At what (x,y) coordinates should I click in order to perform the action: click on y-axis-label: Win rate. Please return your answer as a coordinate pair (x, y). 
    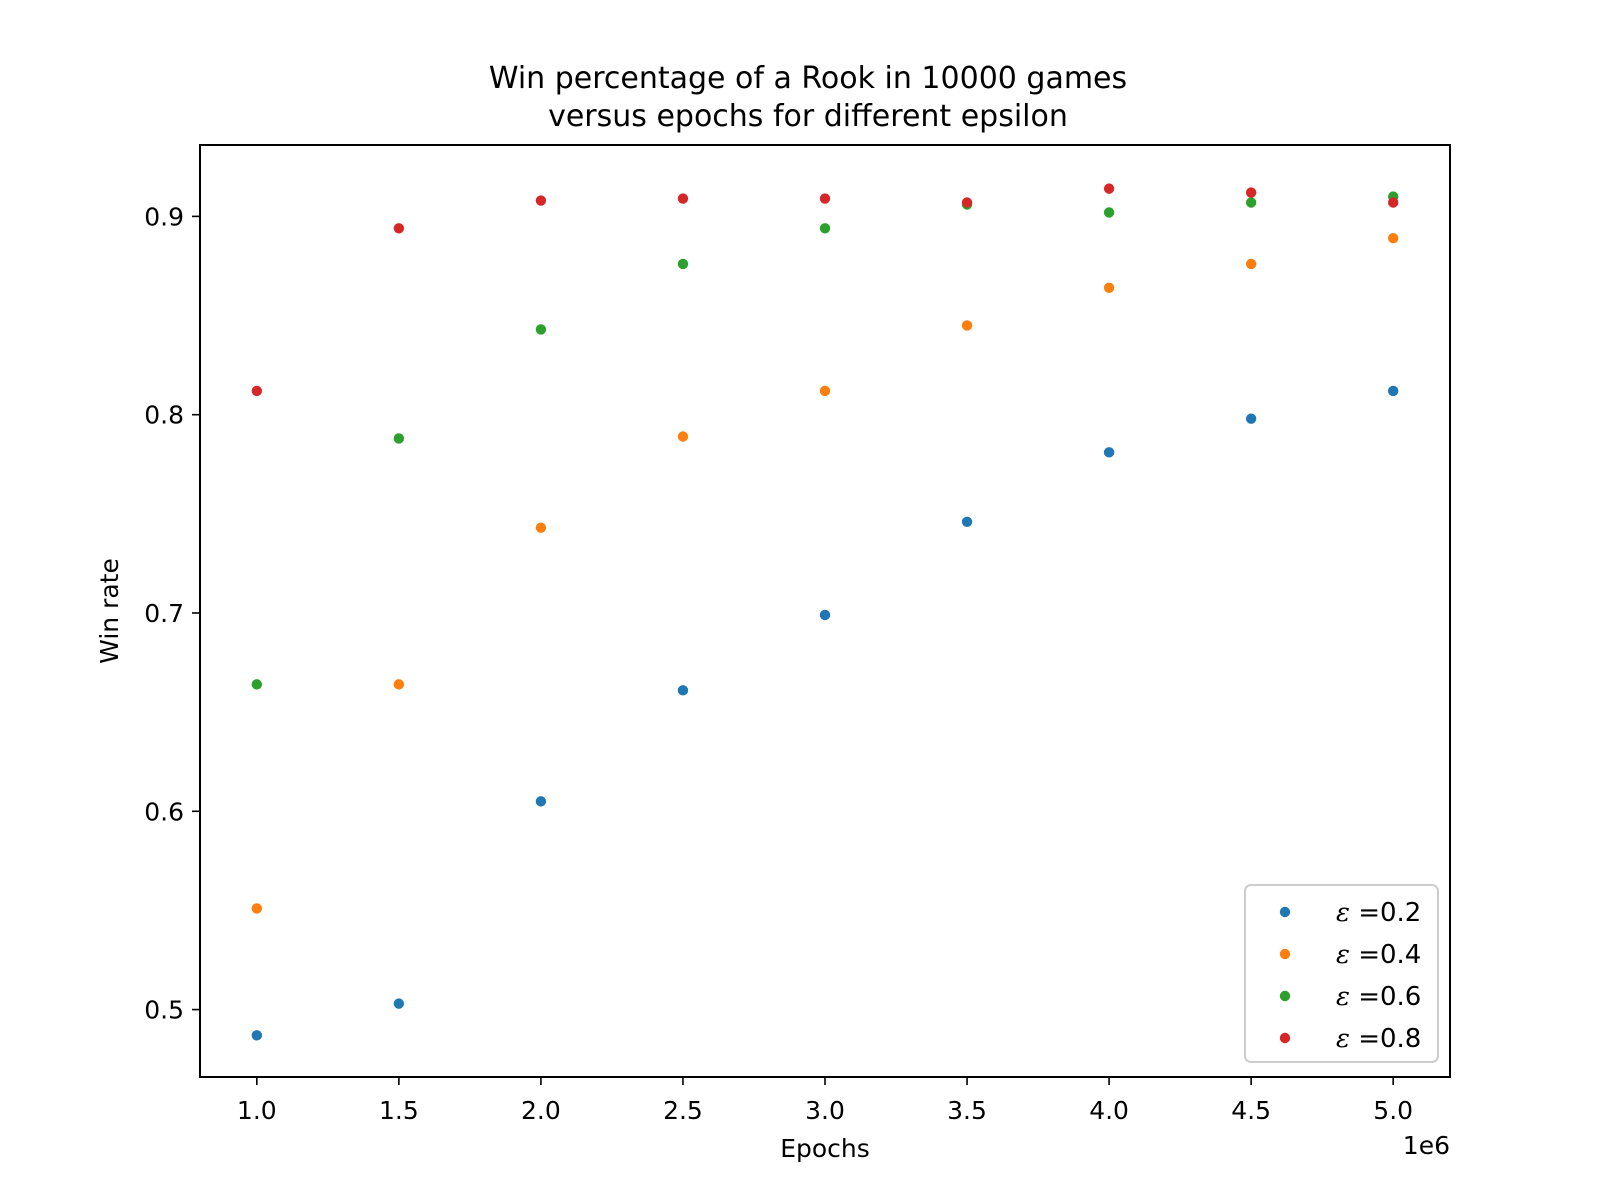
    Looking at the image, I should click on (109, 611).